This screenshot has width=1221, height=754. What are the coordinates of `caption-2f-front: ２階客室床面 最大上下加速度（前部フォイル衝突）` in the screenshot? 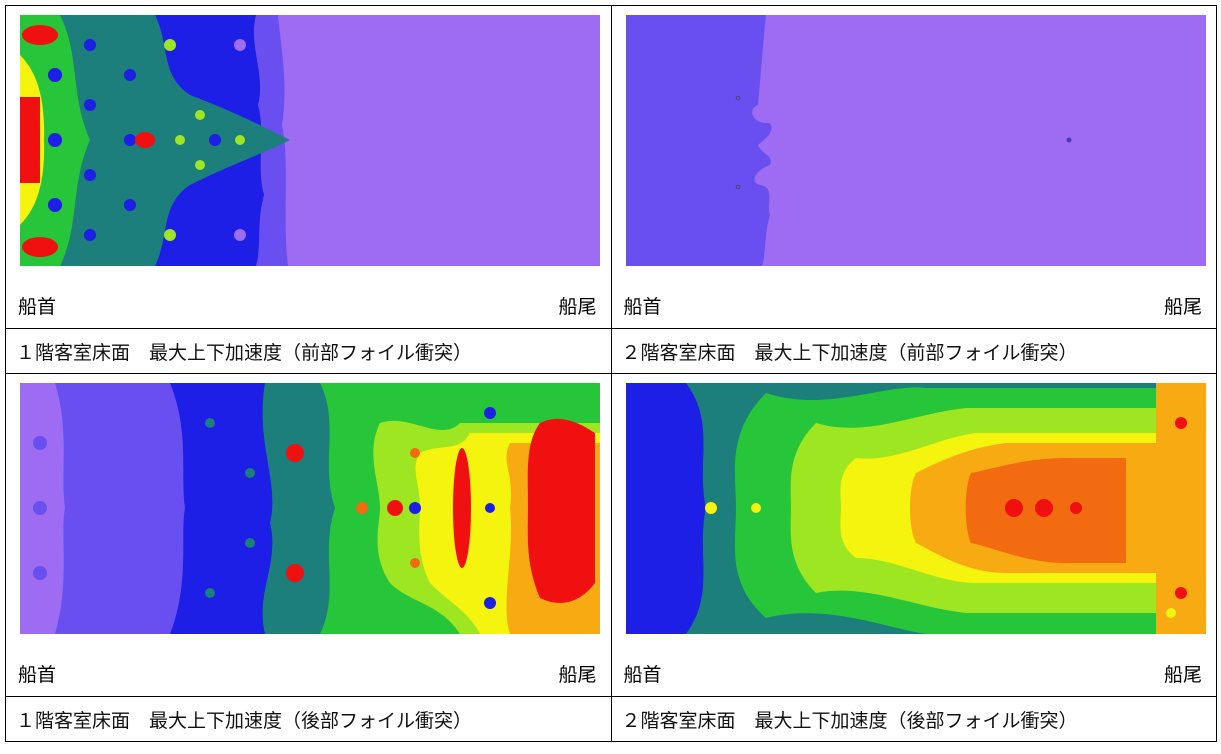 It's located at (913, 351).